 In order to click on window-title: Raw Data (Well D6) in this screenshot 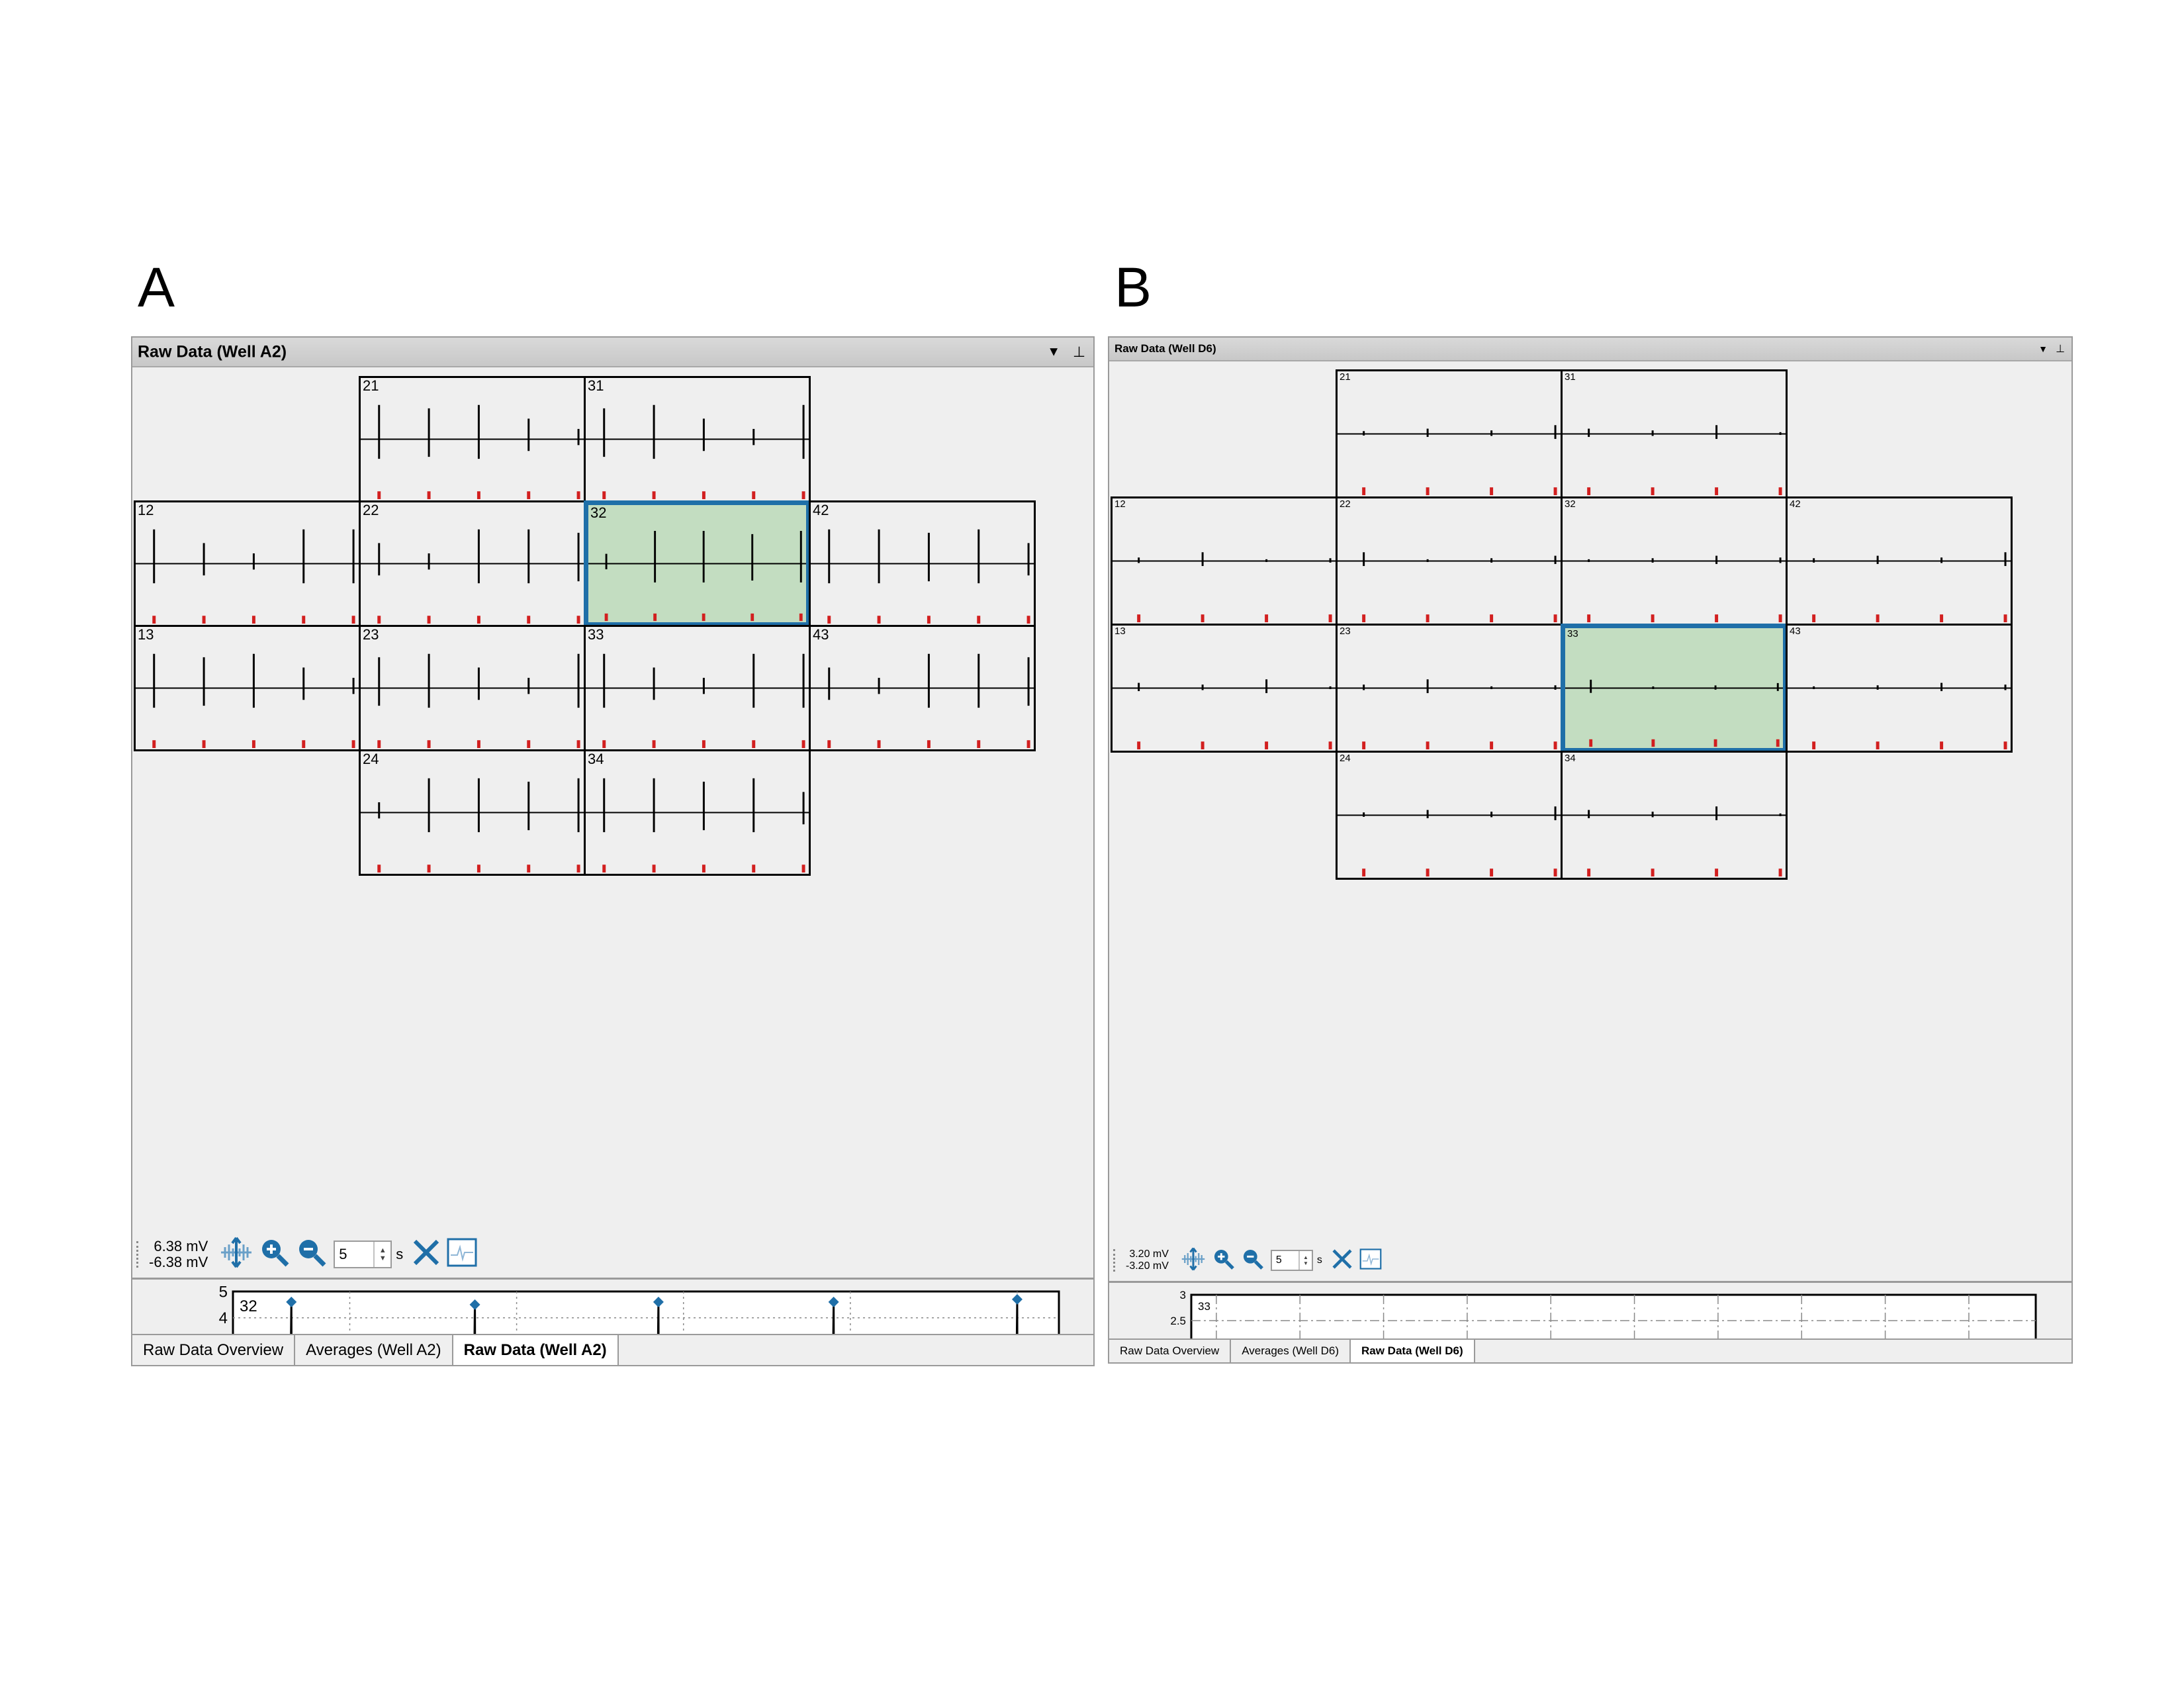, I will do `click(1165, 348)`.